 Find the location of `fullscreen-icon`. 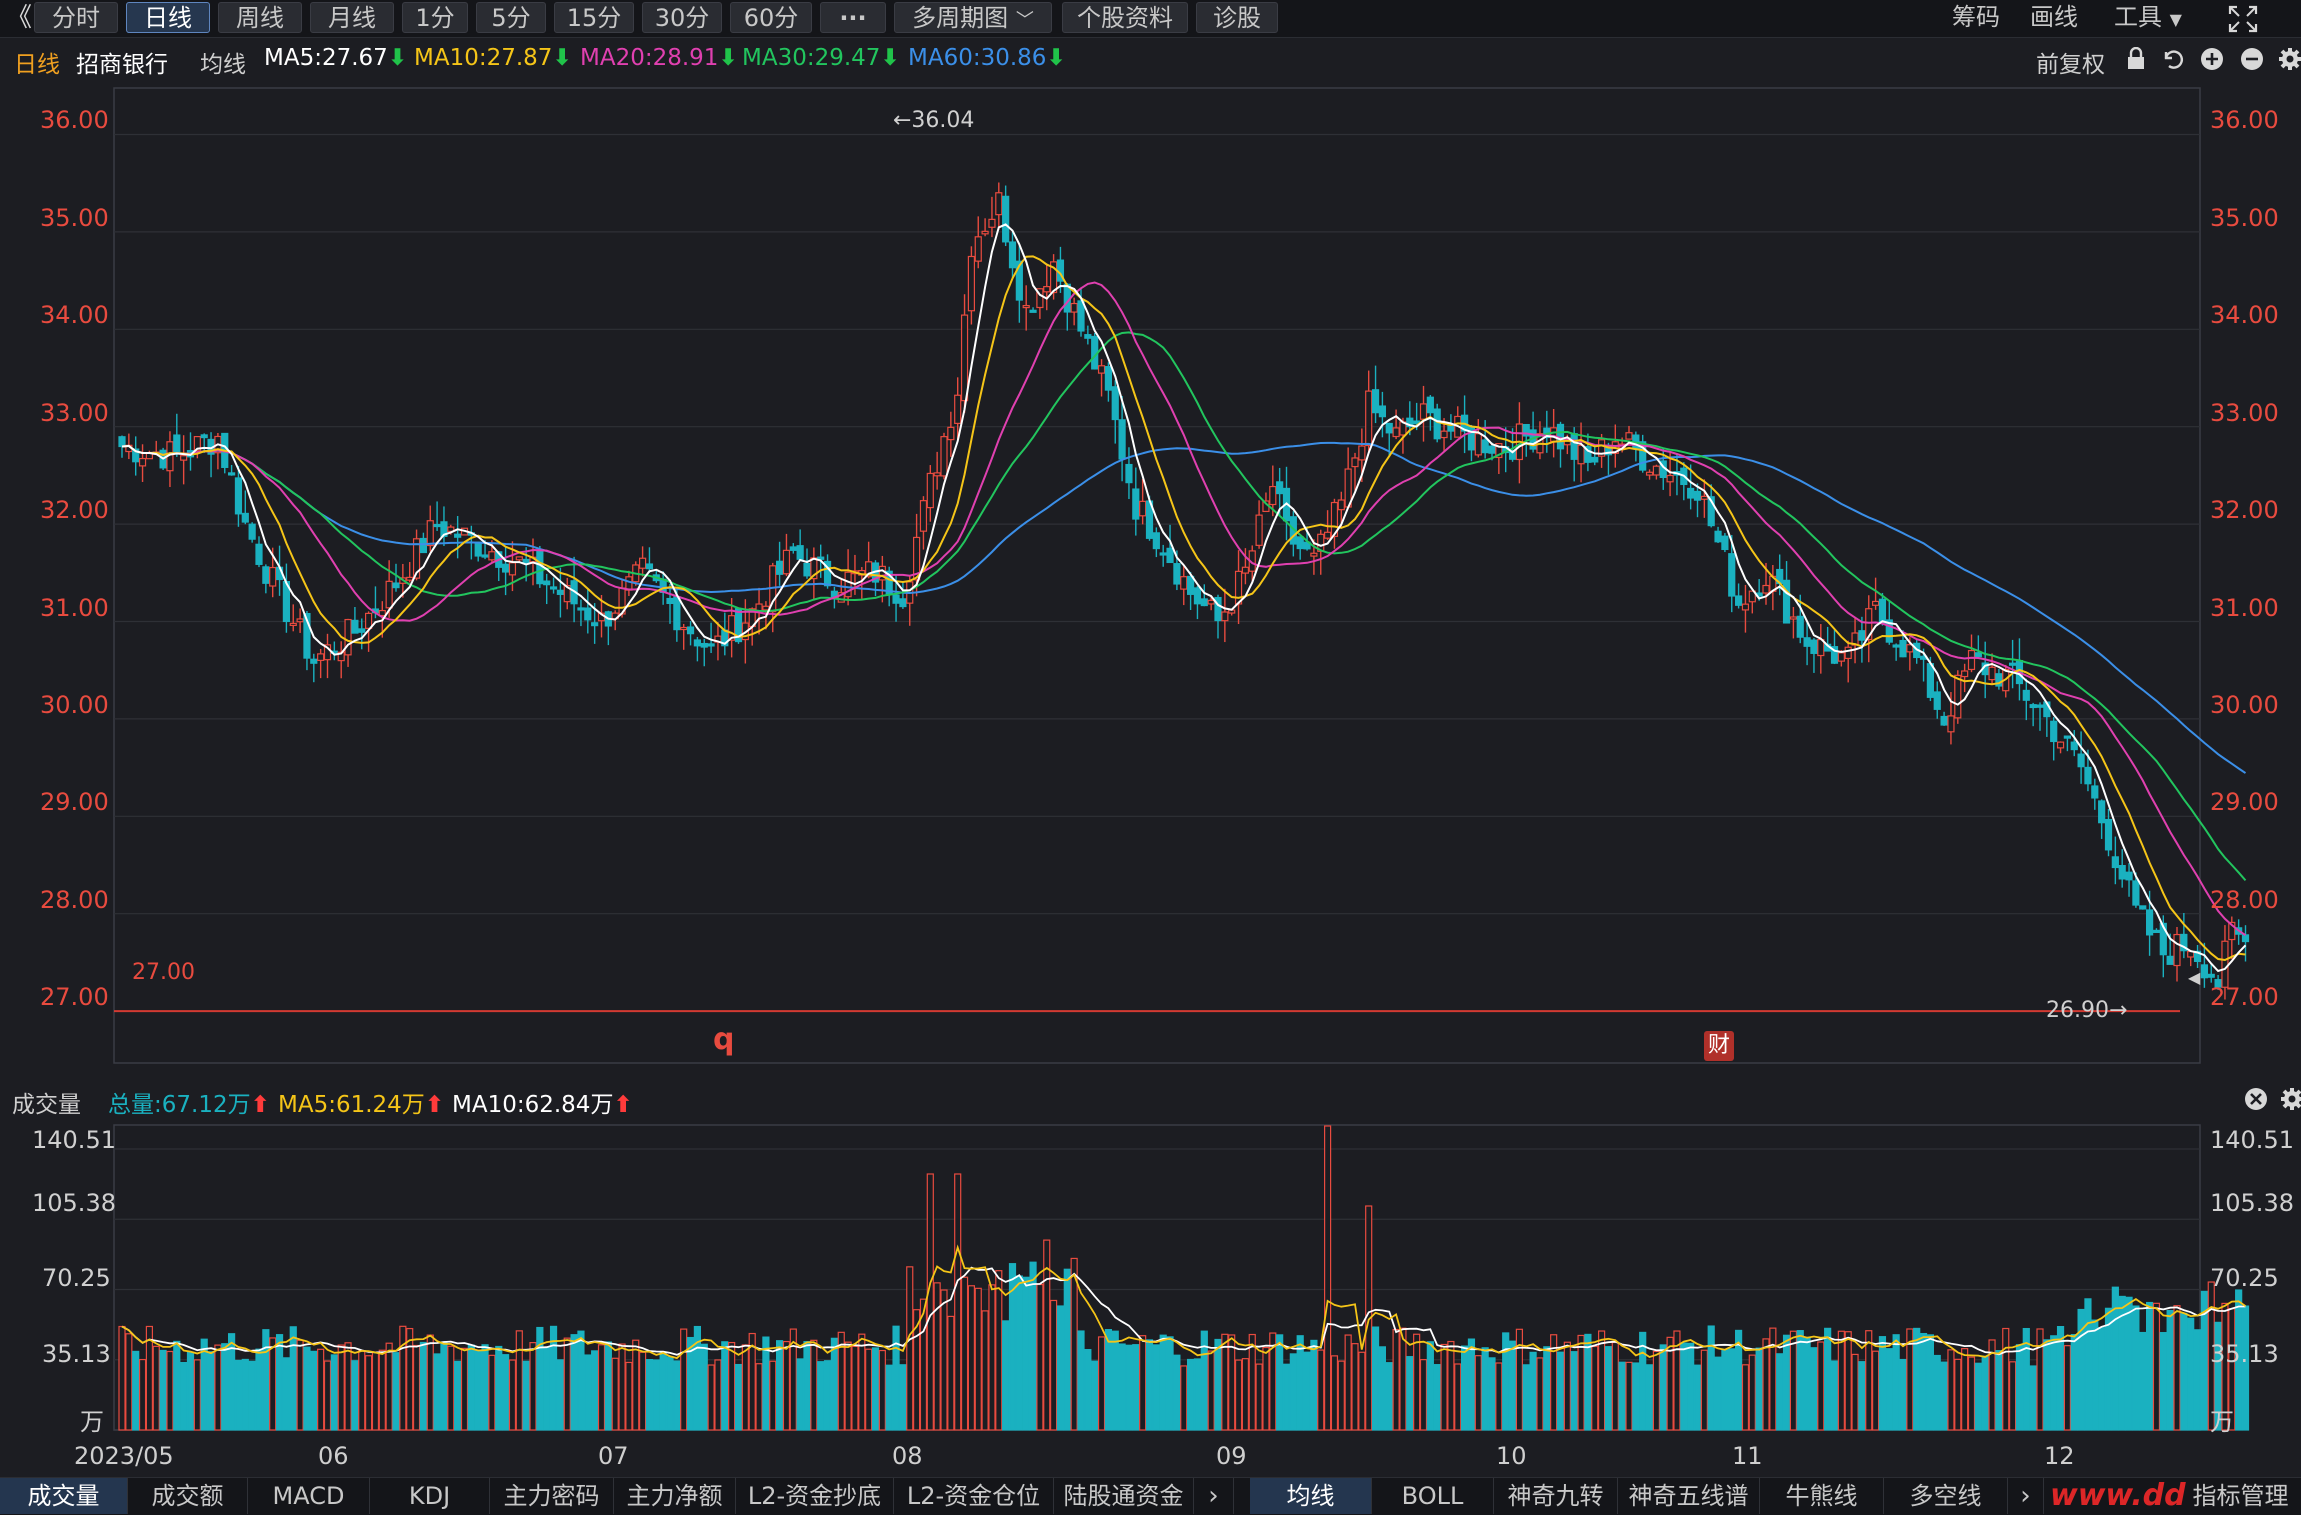

fullscreen-icon is located at coordinates (2243, 19).